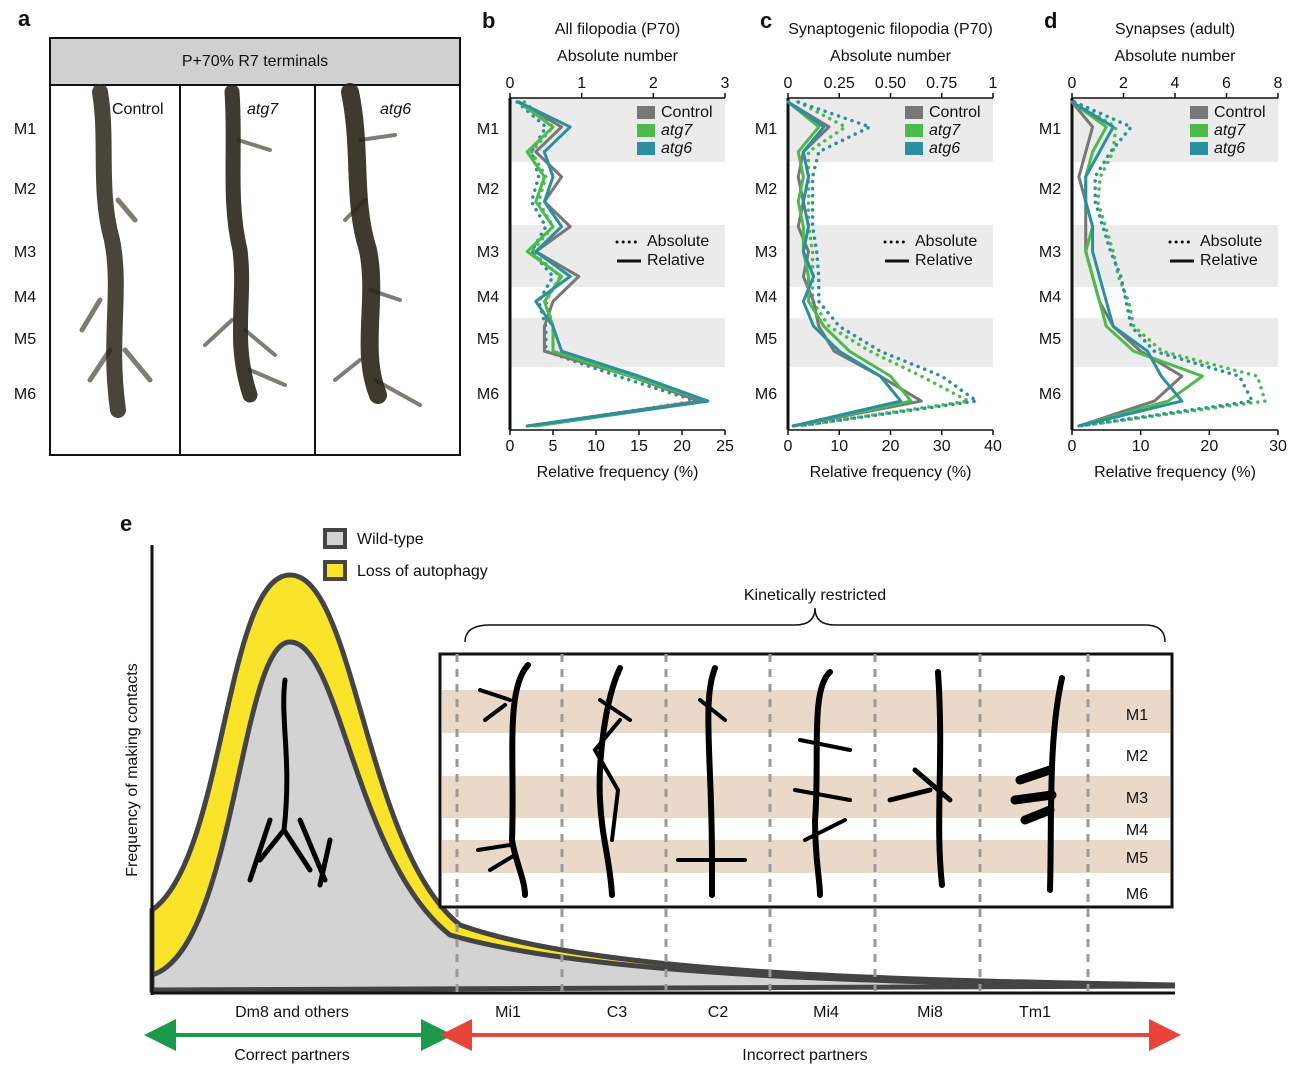 The width and height of the screenshot is (1293, 1067). What do you see at coordinates (1240, 112) in the screenshot?
I see `legend-label: Control` at bounding box center [1240, 112].